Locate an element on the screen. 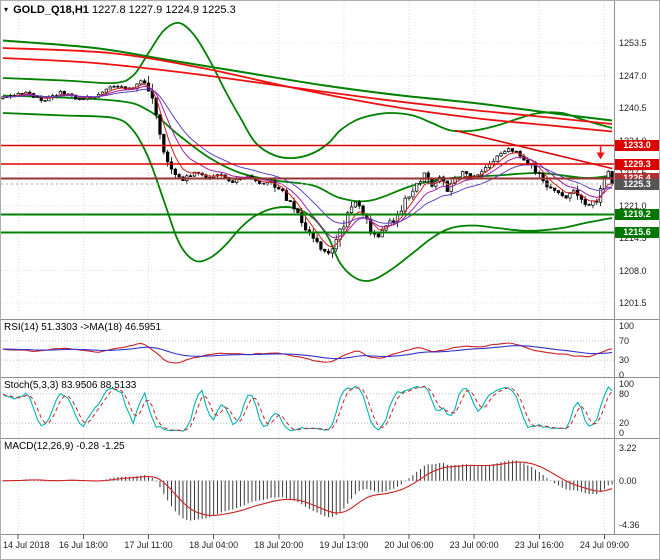  price-level-badge: 1229.3 is located at coordinates (637, 164).